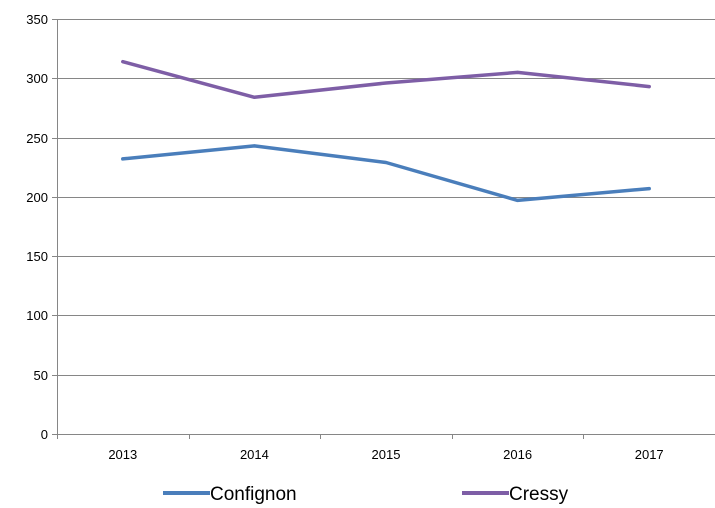 This screenshot has width=715, height=508. Describe the element at coordinates (37, 19) in the screenshot. I see `y-tick-label: 350` at that location.